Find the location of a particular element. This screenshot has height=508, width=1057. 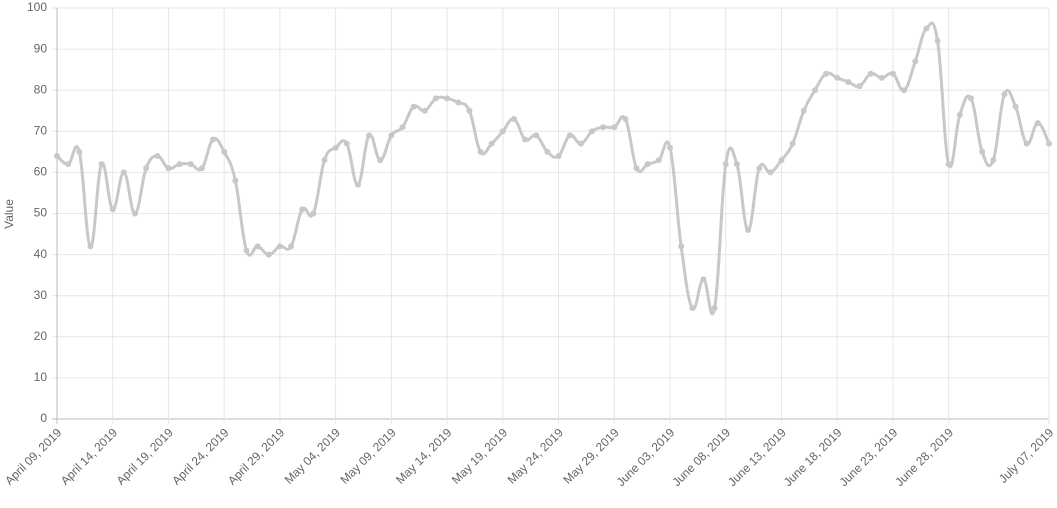

x-tick-label: July 07, 2019 is located at coordinates (1026, 455).